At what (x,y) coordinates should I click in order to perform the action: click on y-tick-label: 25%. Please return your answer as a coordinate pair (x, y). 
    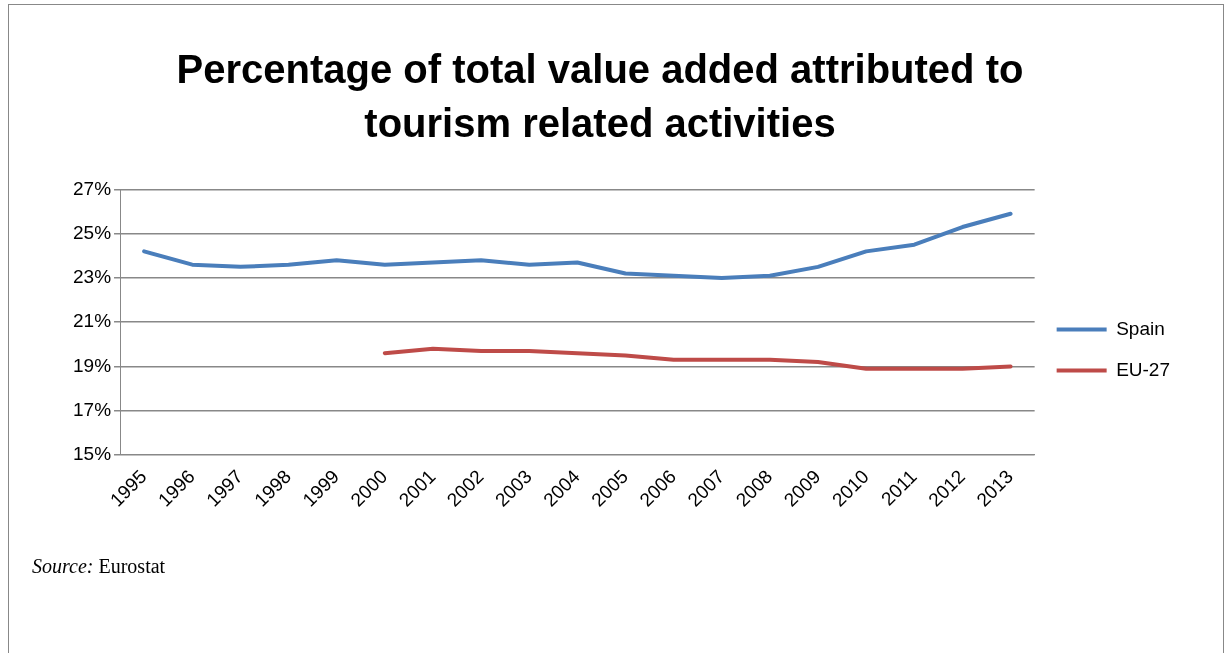
    Looking at the image, I should click on (92, 232).